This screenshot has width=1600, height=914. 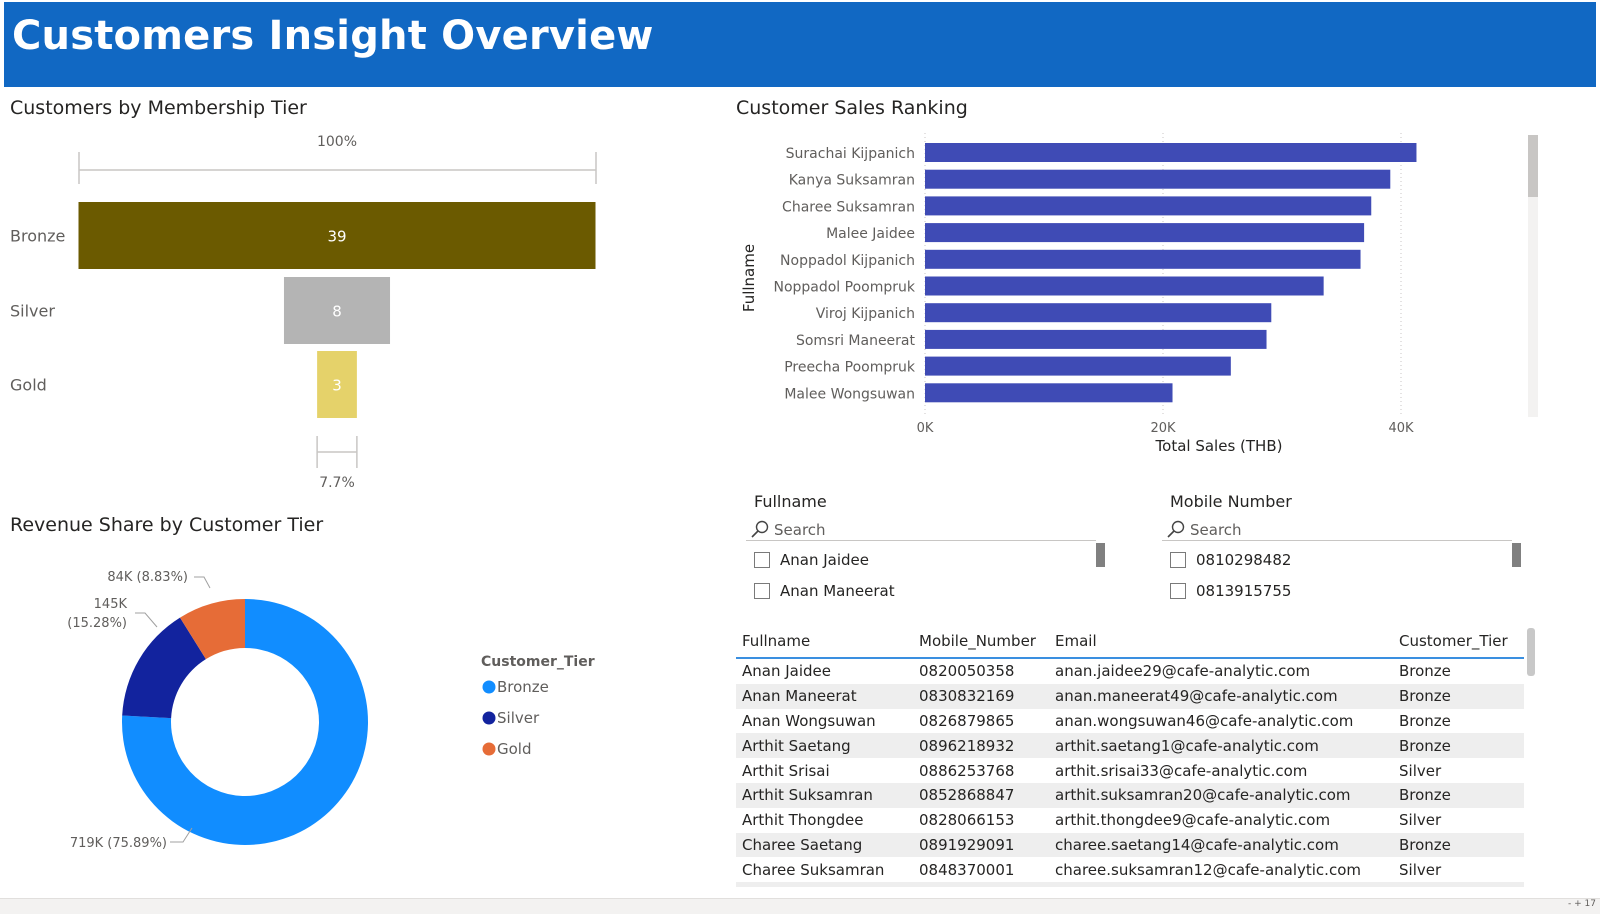 I want to click on ranking-y-axis-label: Fullname, so click(x=749, y=278).